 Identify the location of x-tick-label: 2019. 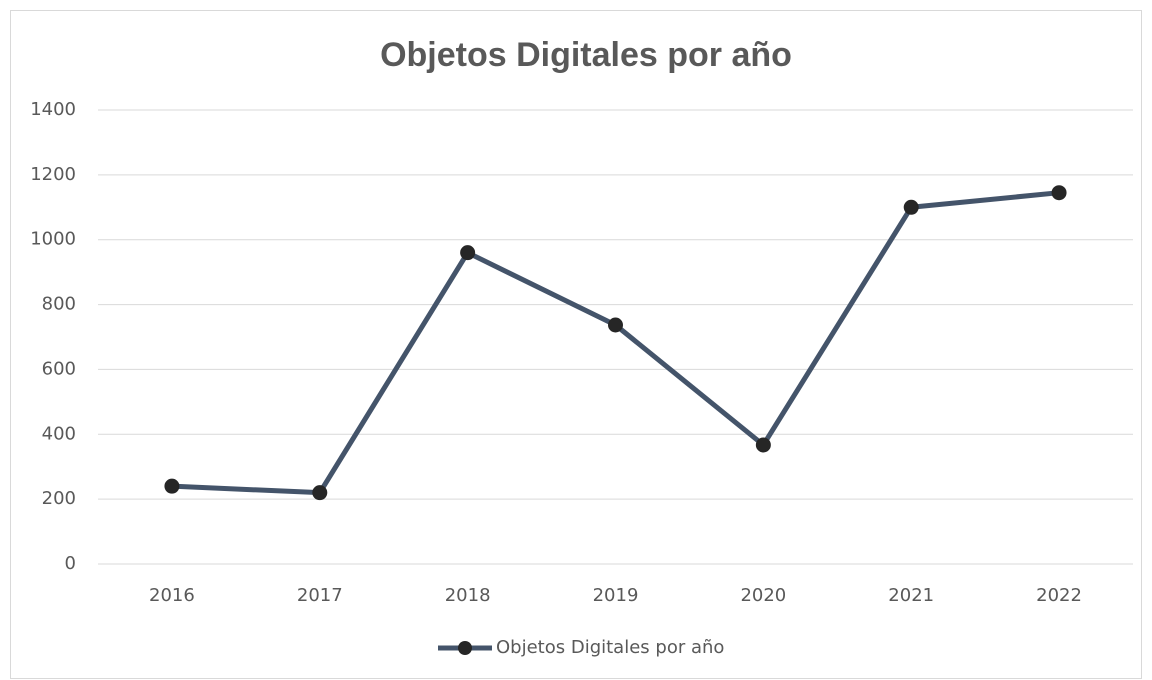
(616, 595).